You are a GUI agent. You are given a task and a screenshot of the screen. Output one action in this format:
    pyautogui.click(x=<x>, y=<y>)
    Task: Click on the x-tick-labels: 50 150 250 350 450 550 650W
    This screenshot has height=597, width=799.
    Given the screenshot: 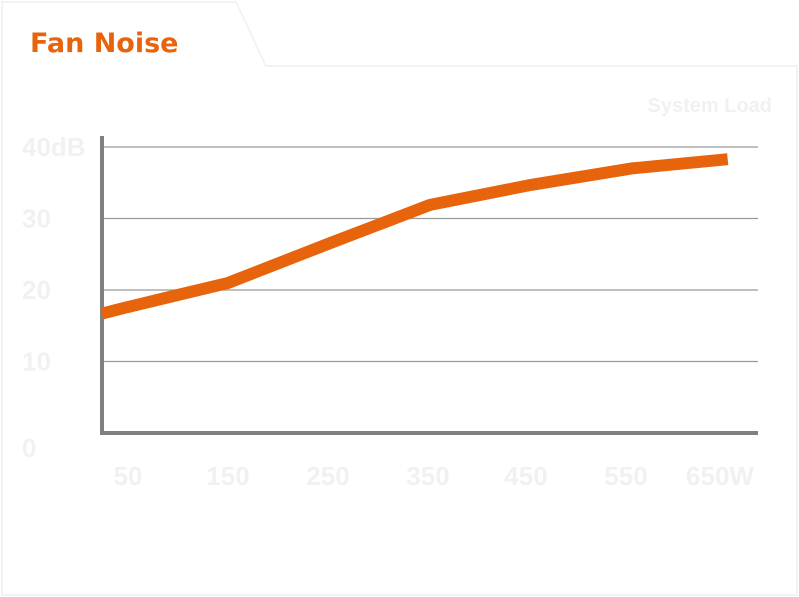 What is the action you would take?
    pyautogui.click(x=434, y=476)
    